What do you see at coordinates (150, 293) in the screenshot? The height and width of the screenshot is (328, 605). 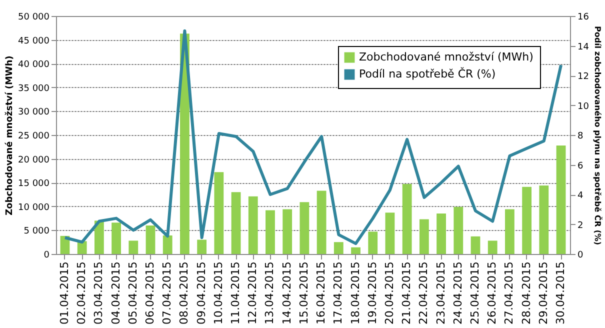 I see `x-tick-label: 06.04.2015` at bounding box center [150, 293].